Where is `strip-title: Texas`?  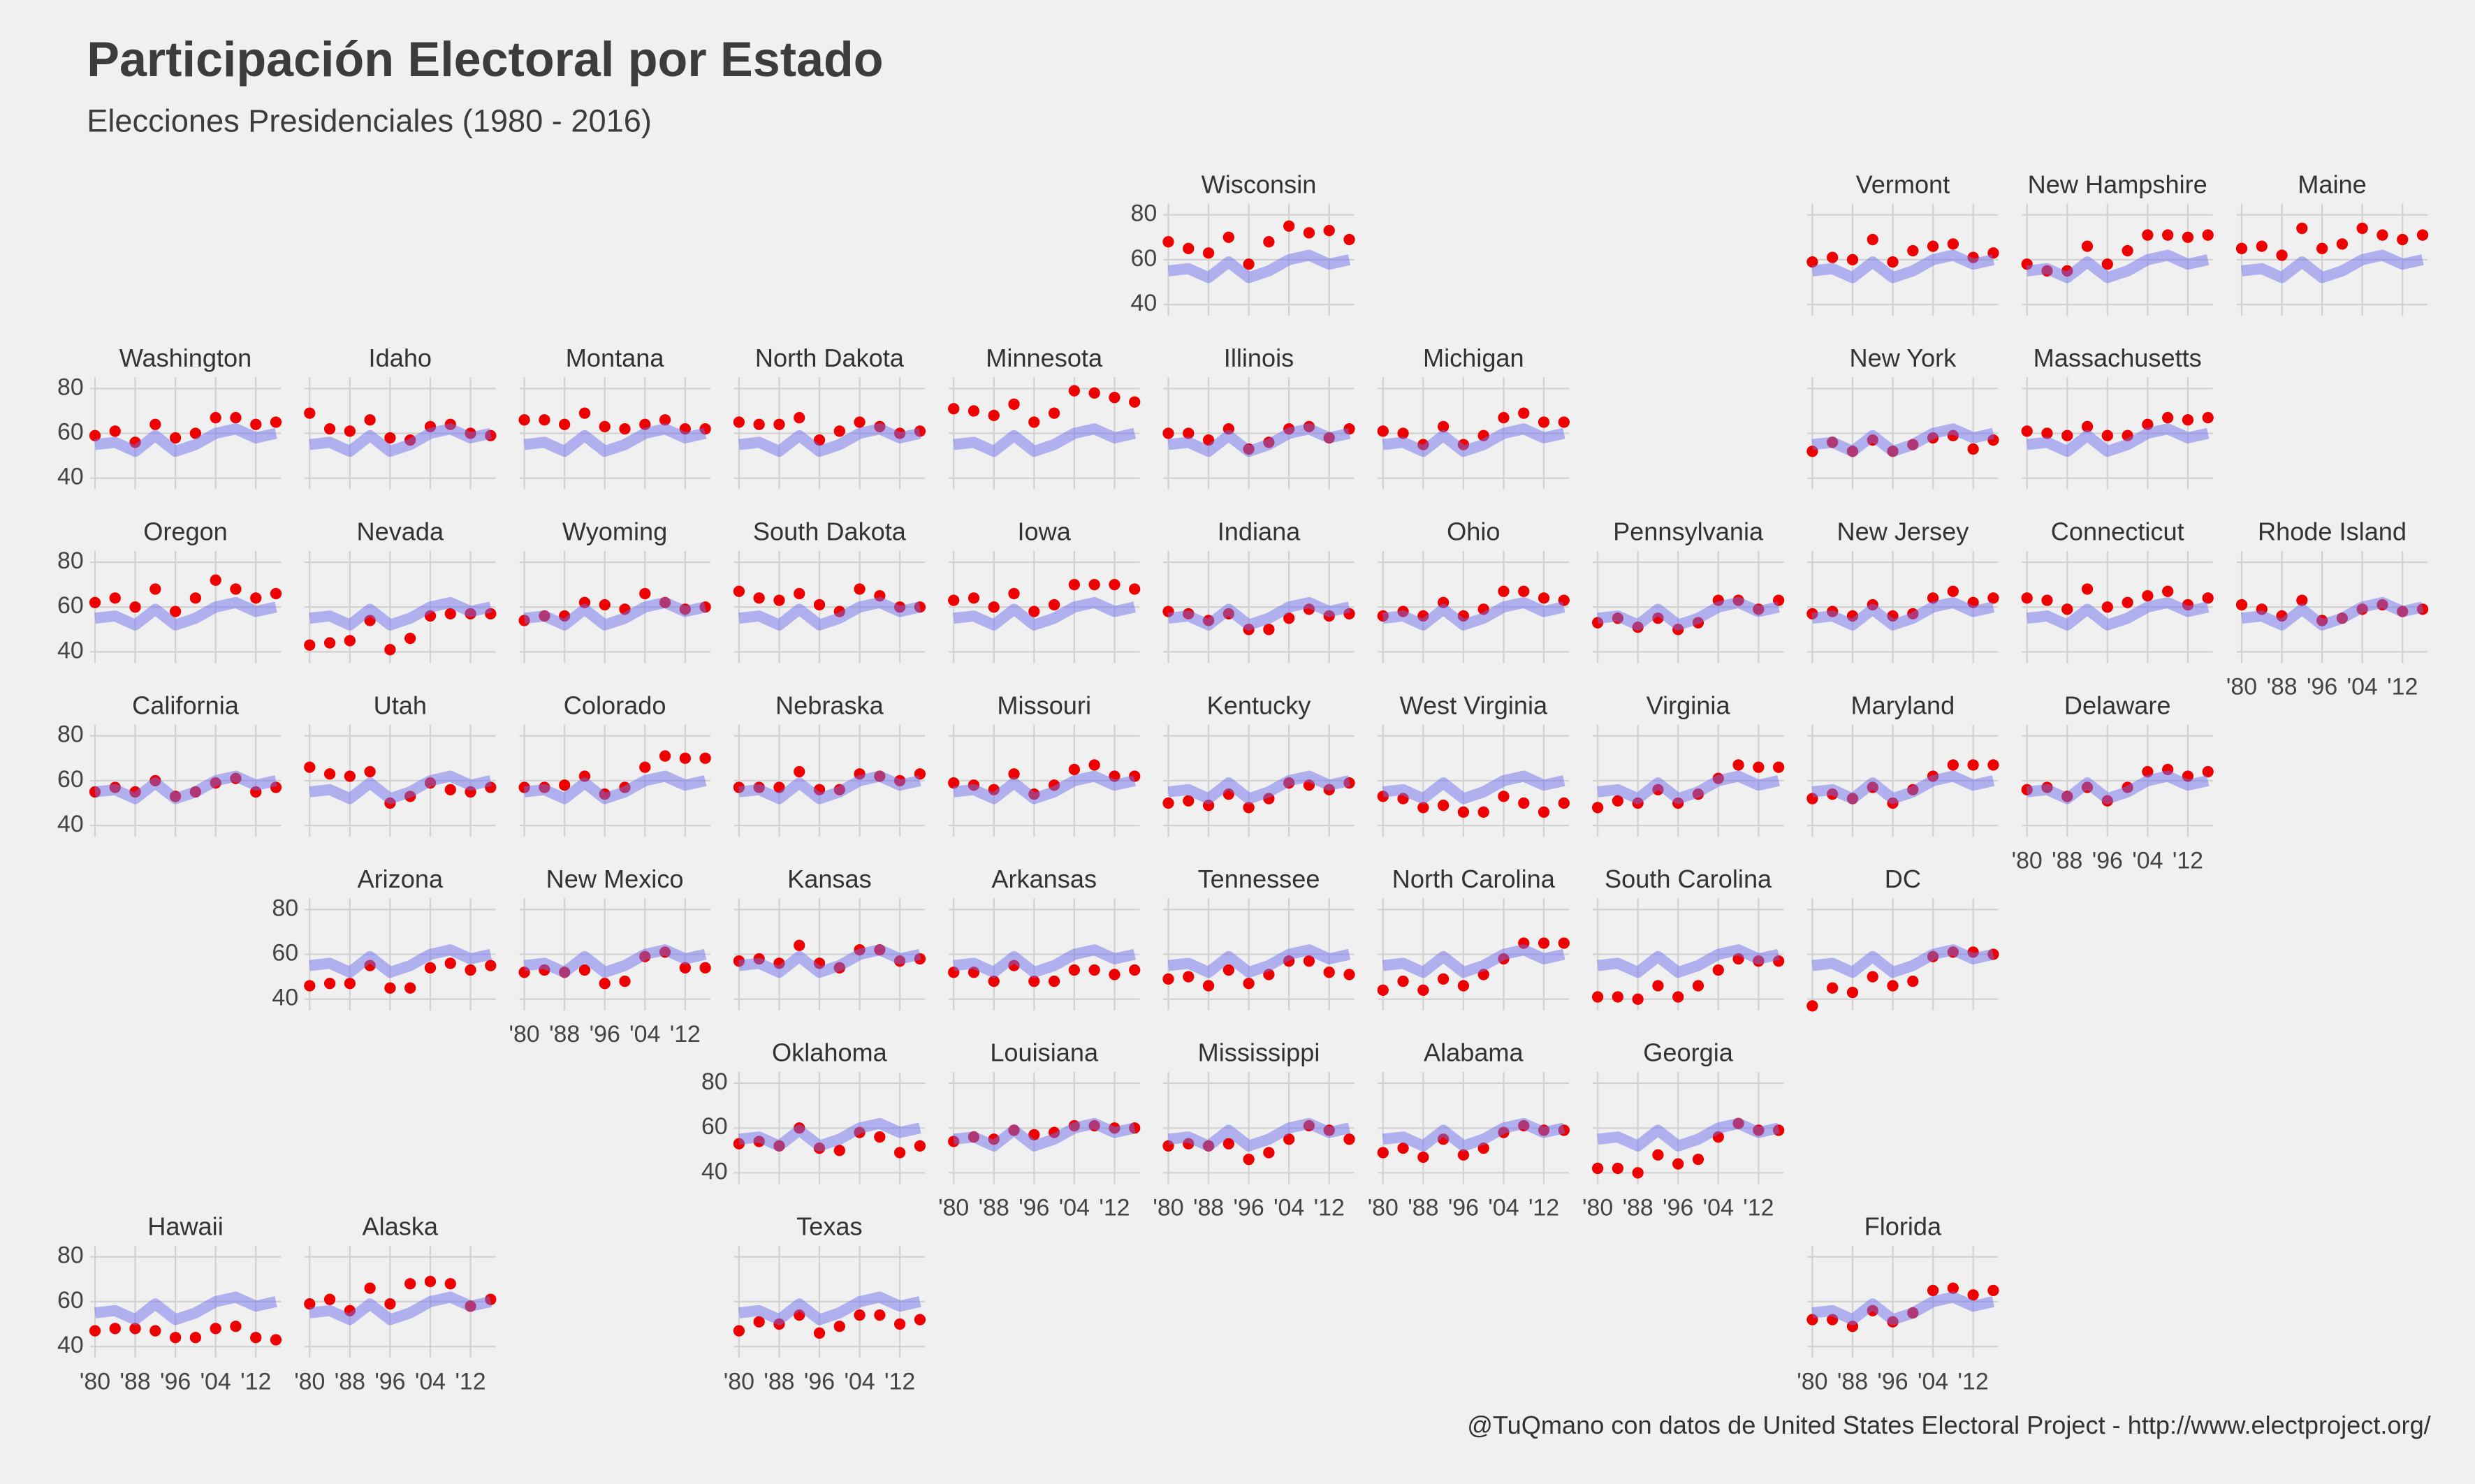 strip-title: Texas is located at coordinates (829, 1226).